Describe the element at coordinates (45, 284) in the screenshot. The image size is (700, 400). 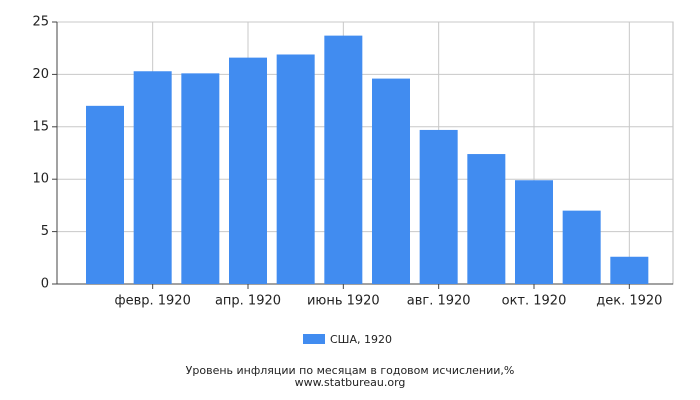
I see `y-tick-label: 0` at that location.